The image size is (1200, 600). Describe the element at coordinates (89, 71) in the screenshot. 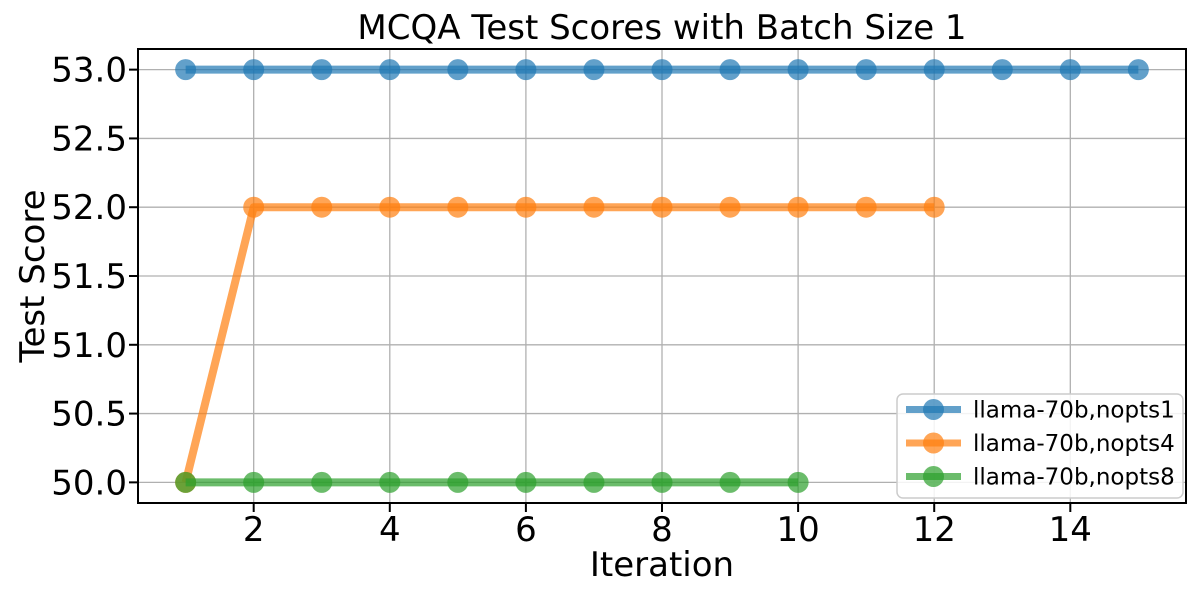

I see `y-tick-label: 53.0` at that location.